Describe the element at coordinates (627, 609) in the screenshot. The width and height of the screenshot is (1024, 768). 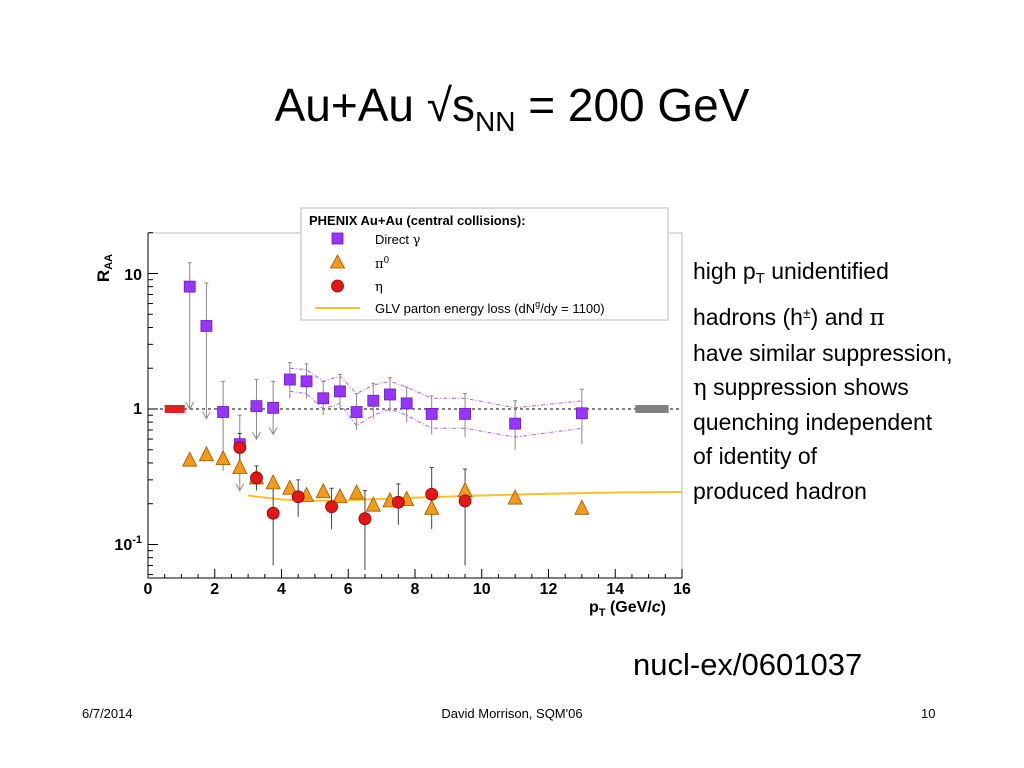
I see `x-axis-title: pT (GeV/c)` at that location.